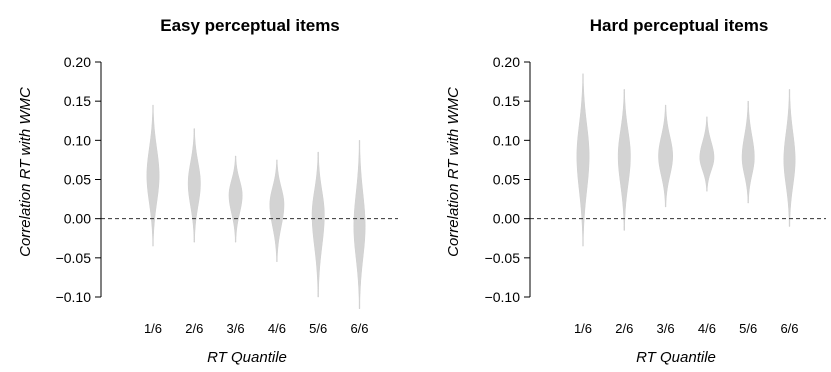  What do you see at coordinates (679, 25) in the screenshot?
I see `chart-title: Hard perceptual items` at bounding box center [679, 25].